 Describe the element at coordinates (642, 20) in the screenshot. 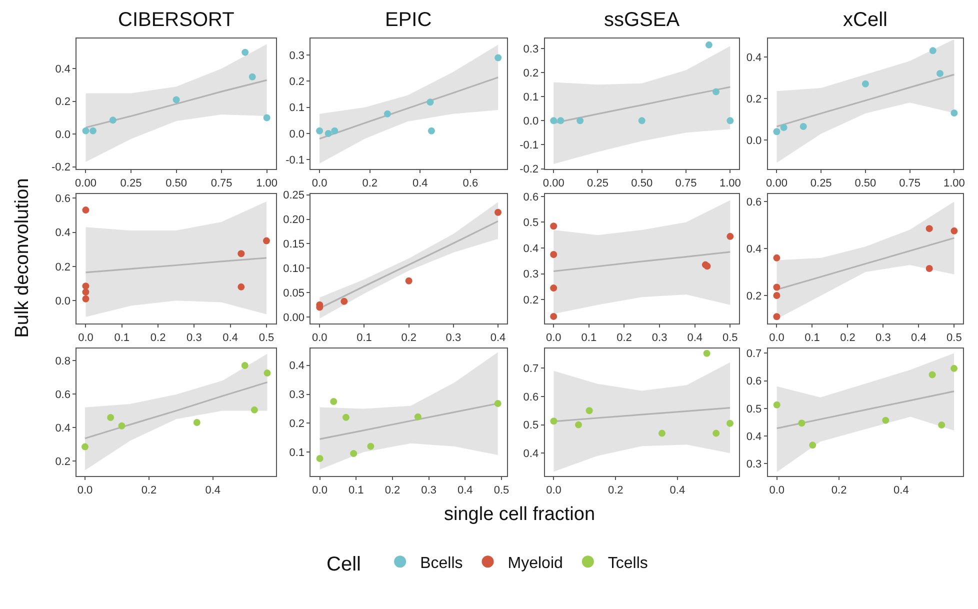

I see `chart-title: ssGSEA` at that location.